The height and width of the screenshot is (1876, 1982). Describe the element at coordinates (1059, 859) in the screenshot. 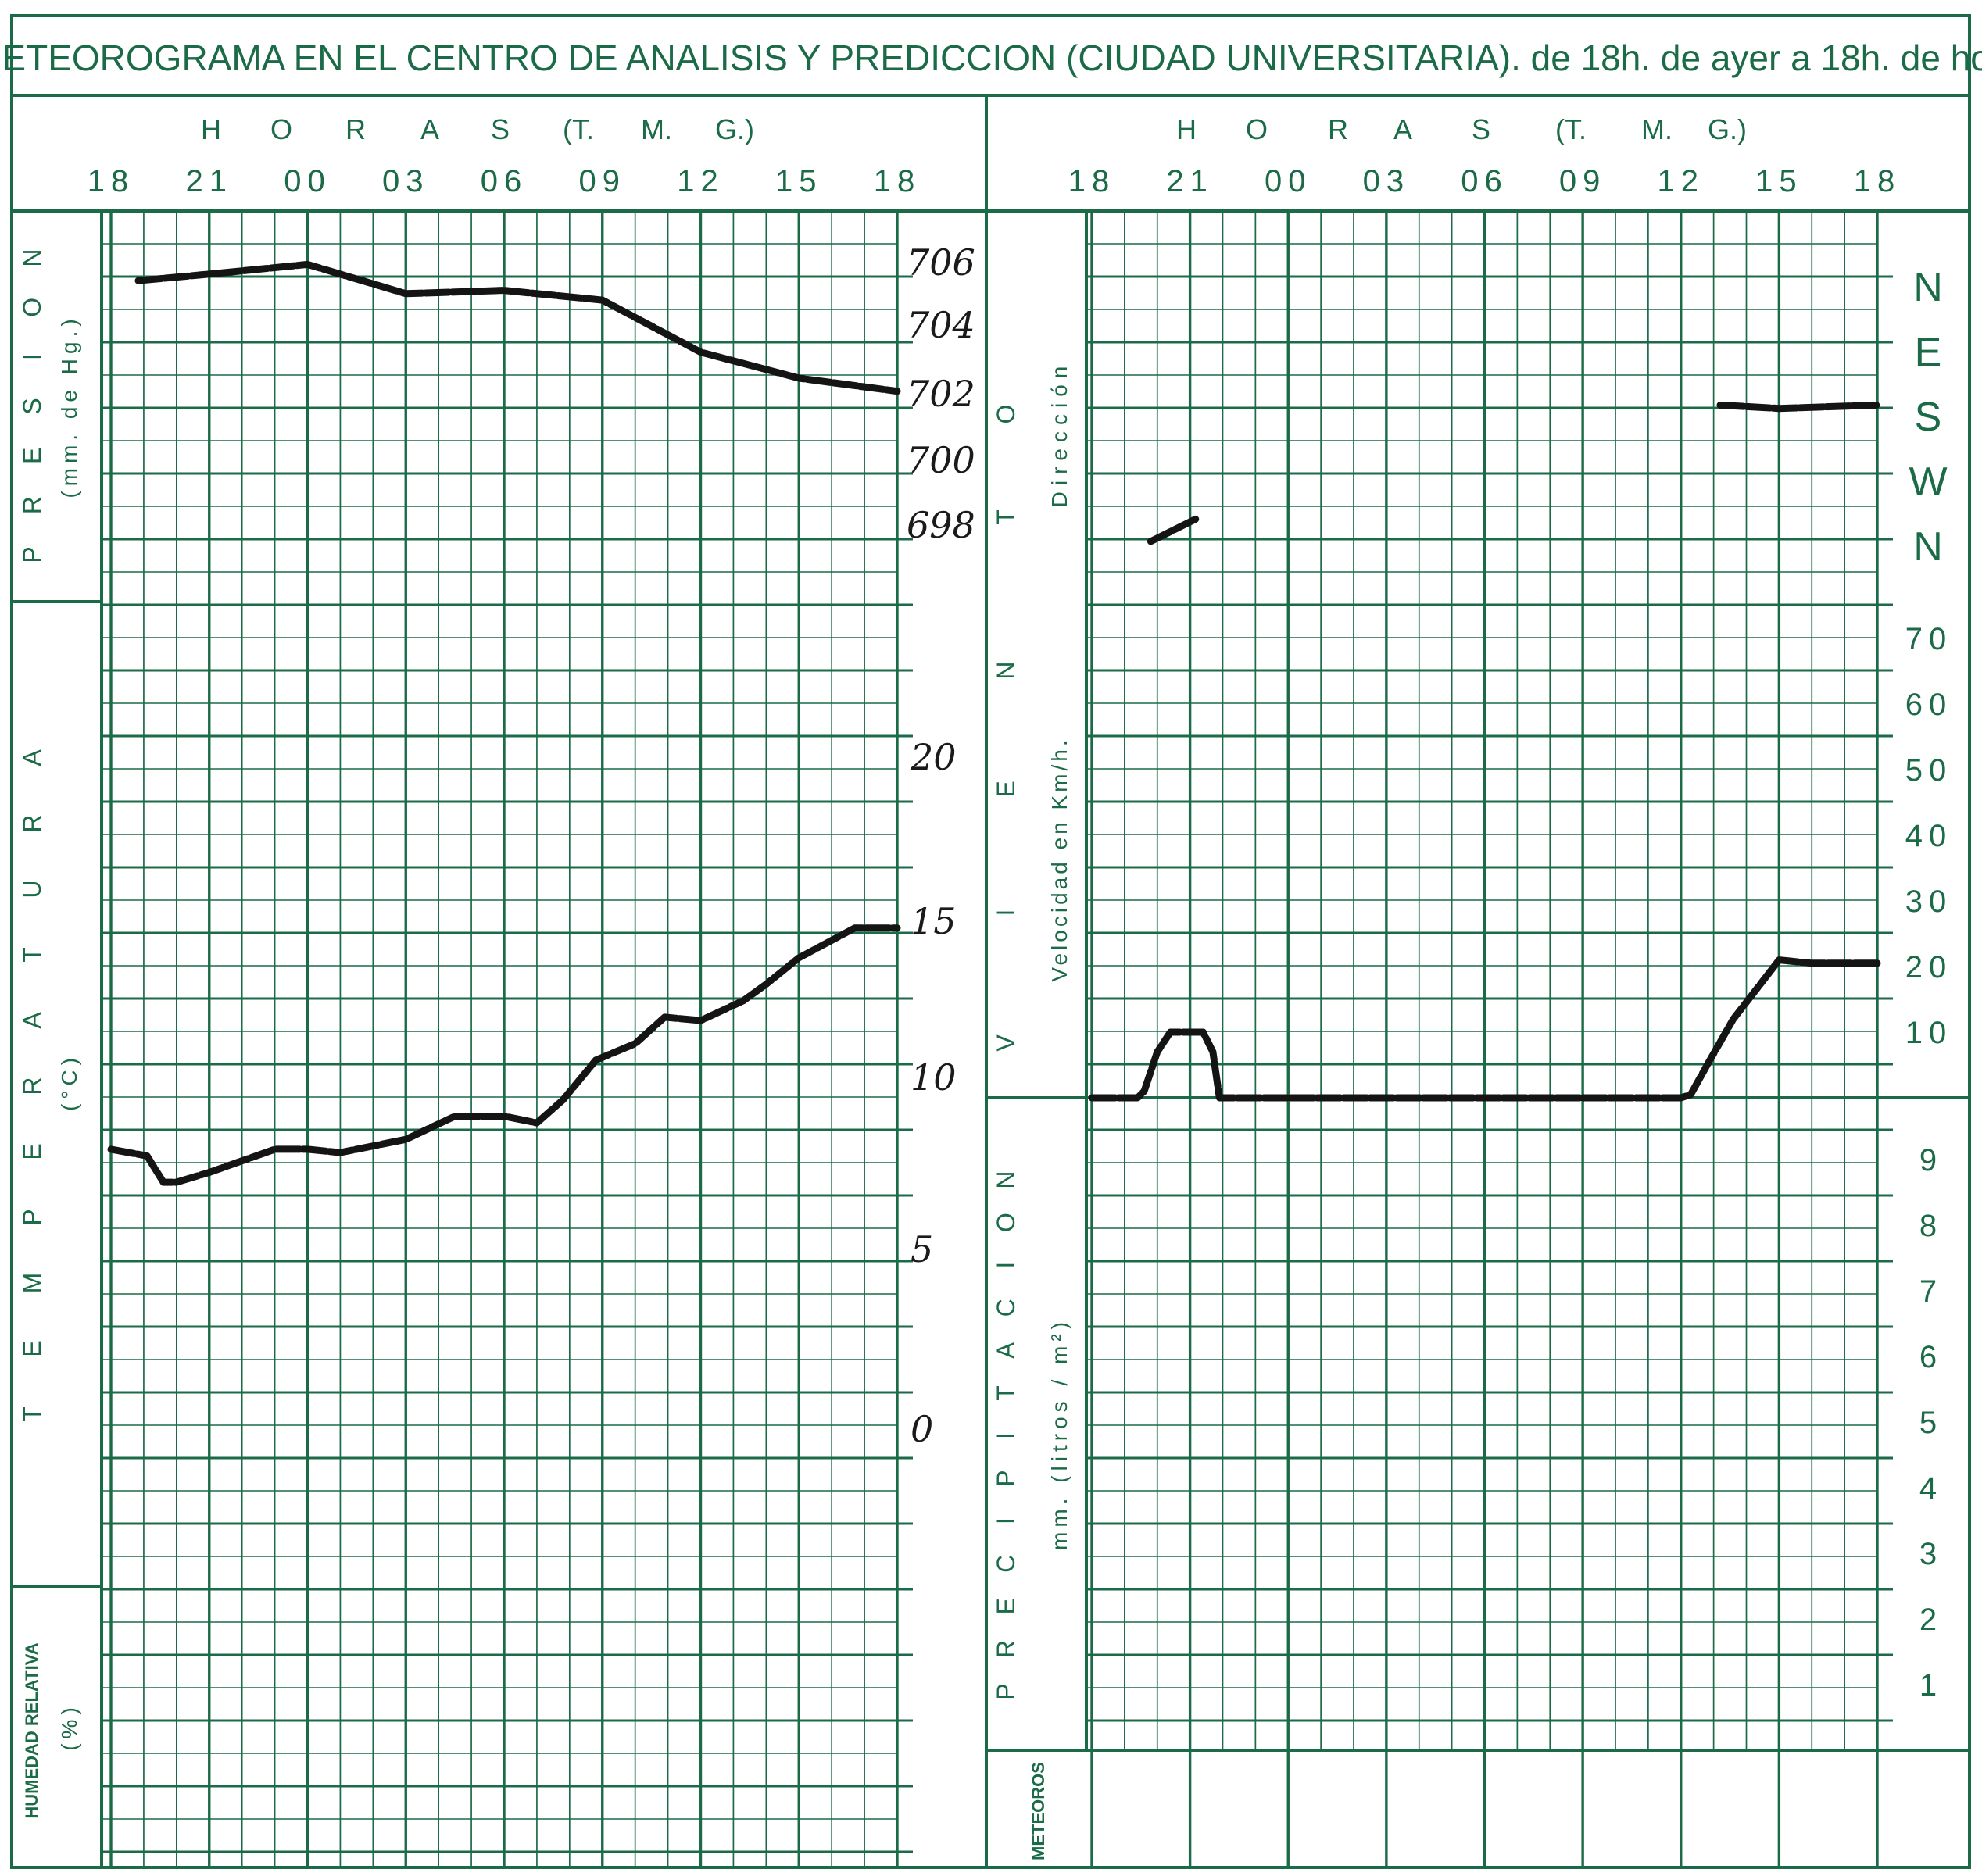

I see `viento-velocidad-label: Velocidad en Km/h.` at that location.